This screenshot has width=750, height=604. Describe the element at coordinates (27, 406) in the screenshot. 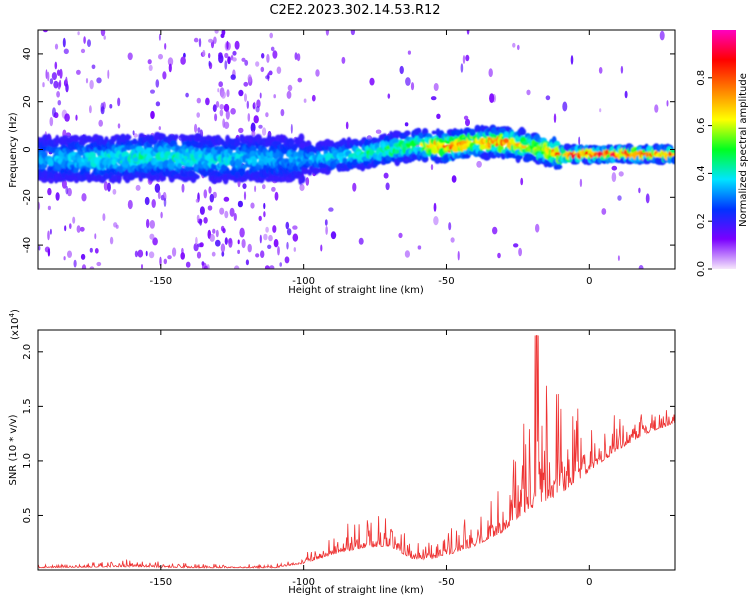

I see `y-tick-label: 1.5` at that location.